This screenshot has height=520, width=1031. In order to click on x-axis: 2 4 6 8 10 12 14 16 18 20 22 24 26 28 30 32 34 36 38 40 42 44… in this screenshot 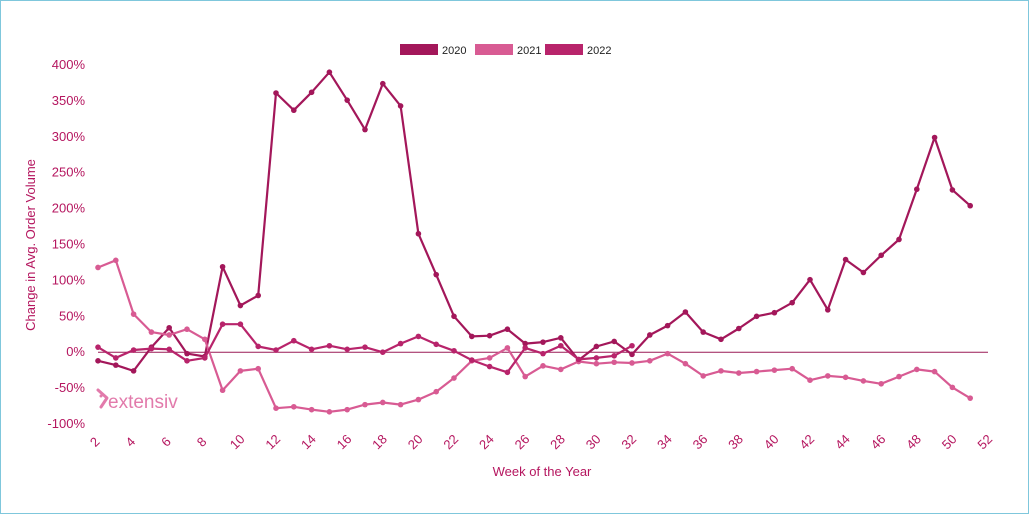, I will do `click(541, 441)`.